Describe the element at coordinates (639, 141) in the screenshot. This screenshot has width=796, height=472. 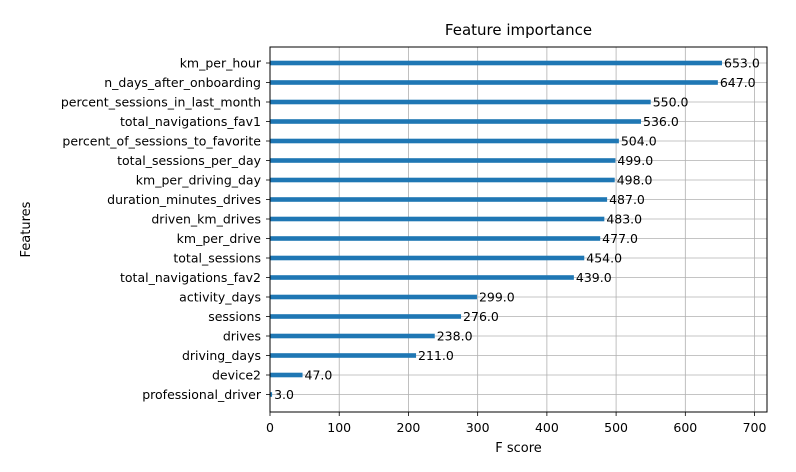
I see `bar-value-label: 504.0` at that location.